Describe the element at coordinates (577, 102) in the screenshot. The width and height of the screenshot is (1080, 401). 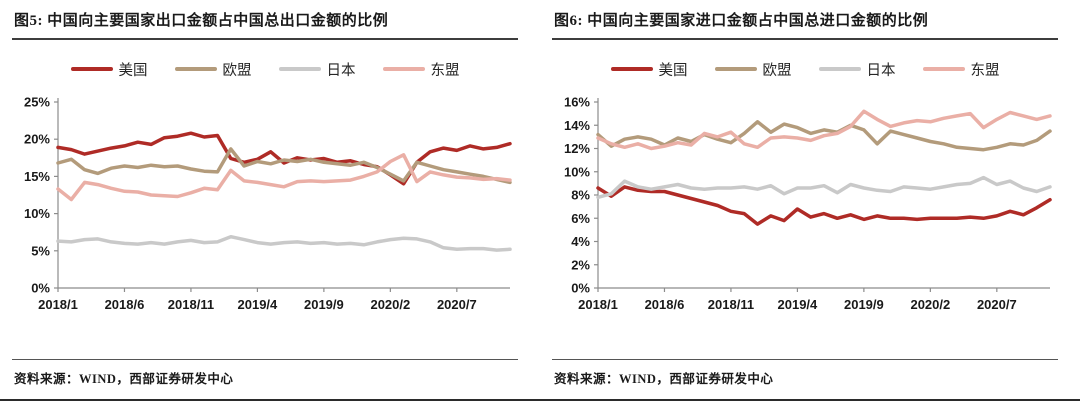
I see `y-axis-label: 16%` at that location.